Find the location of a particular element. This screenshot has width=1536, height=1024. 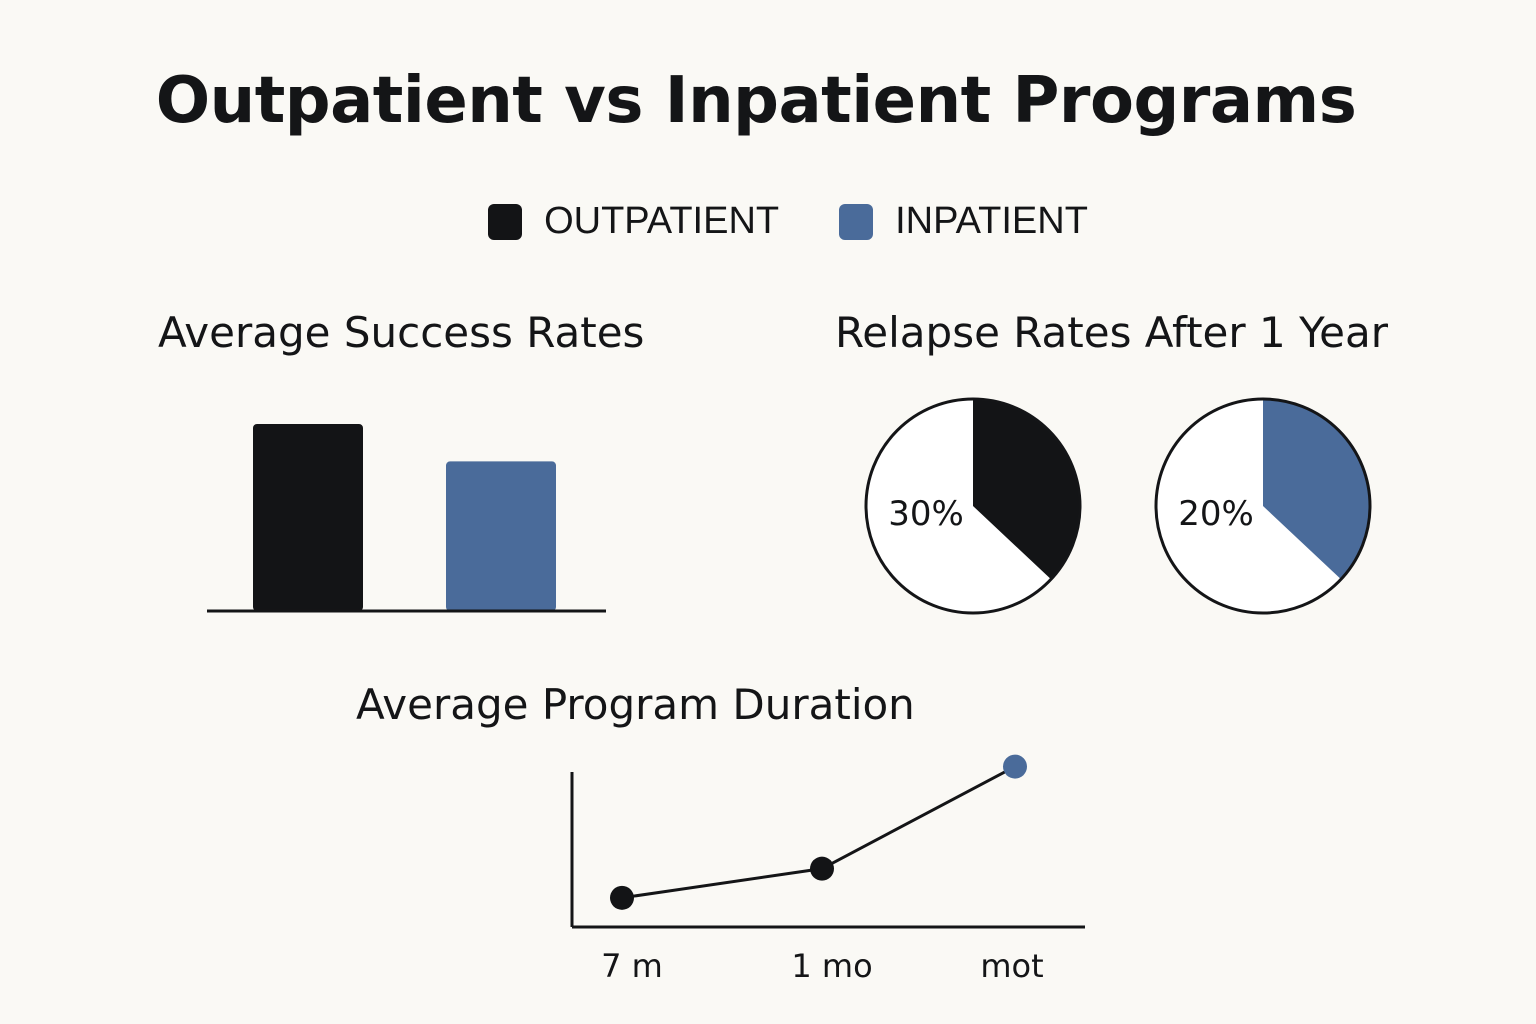

legend-label-outpatient: OUTPATIENT is located at coordinates (662, 221).